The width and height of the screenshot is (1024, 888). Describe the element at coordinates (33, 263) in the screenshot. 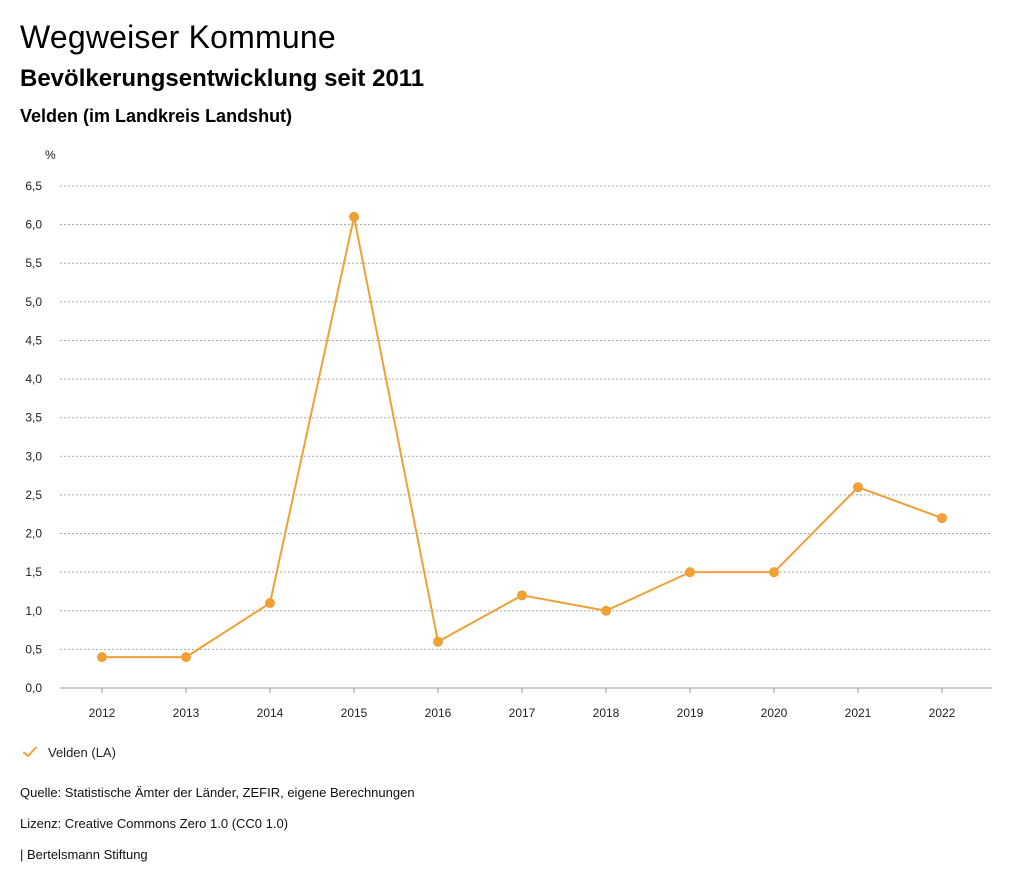

I see `y-tick-label: 5,5` at that location.